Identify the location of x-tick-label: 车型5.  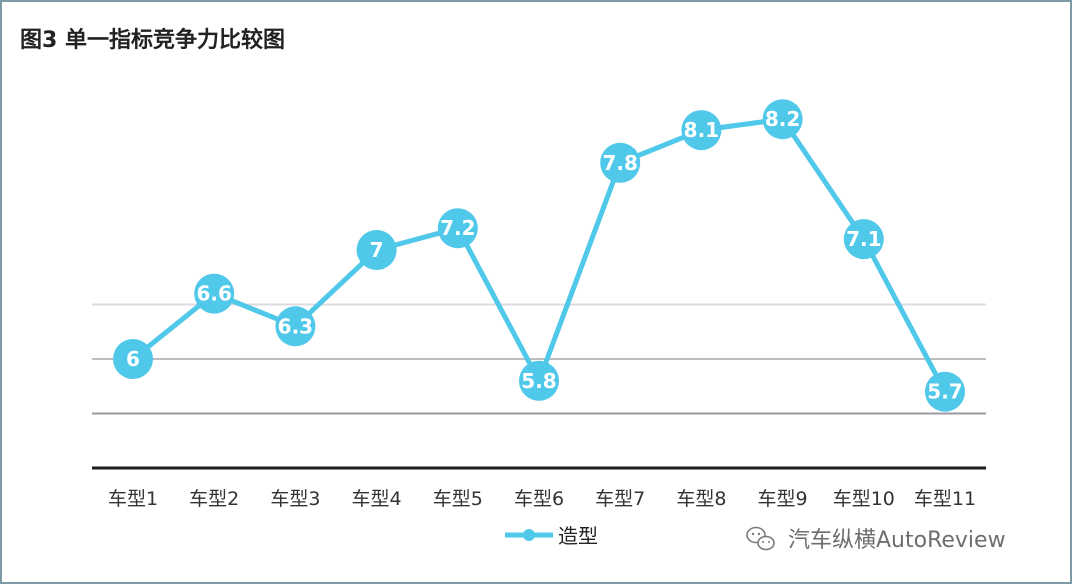
(458, 499).